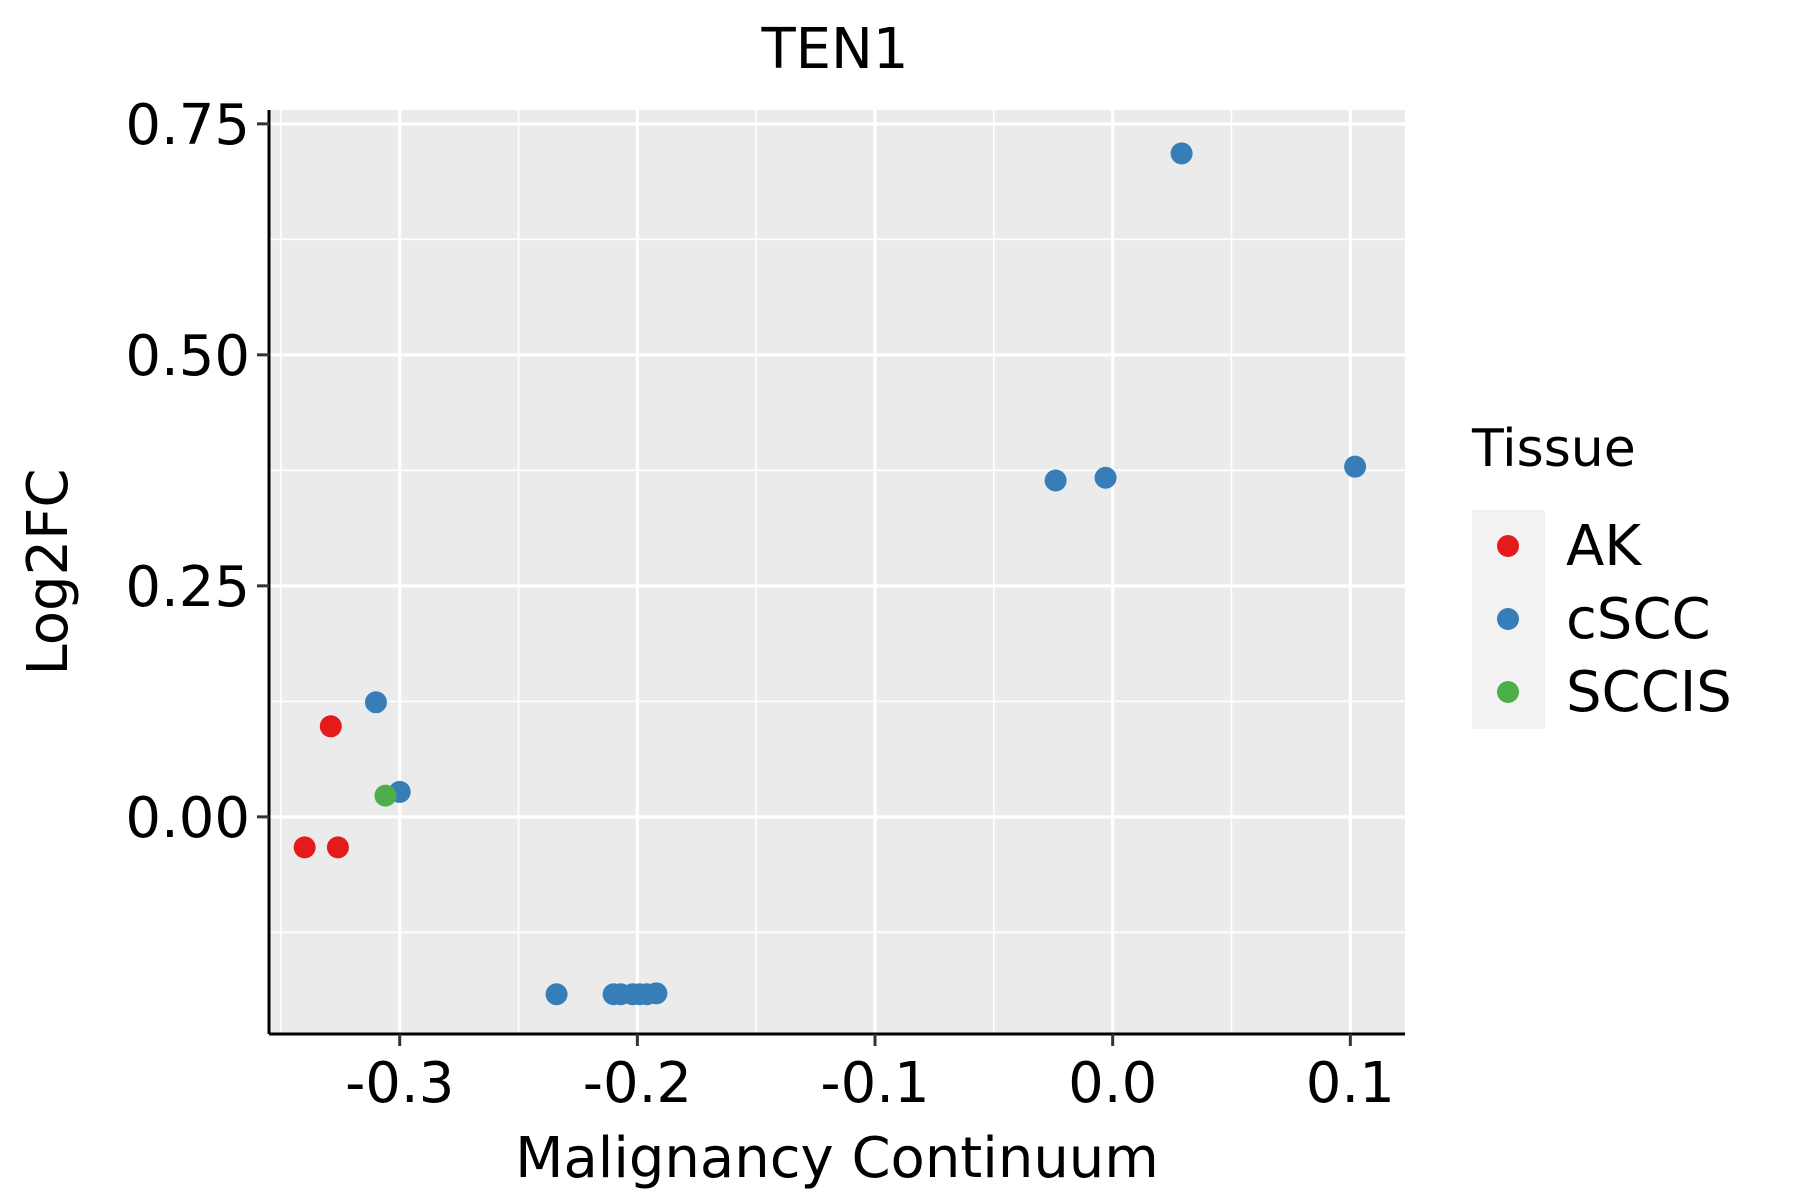 The image size is (1800, 1200). I want to click on data-point-sccis, so click(385, 795).